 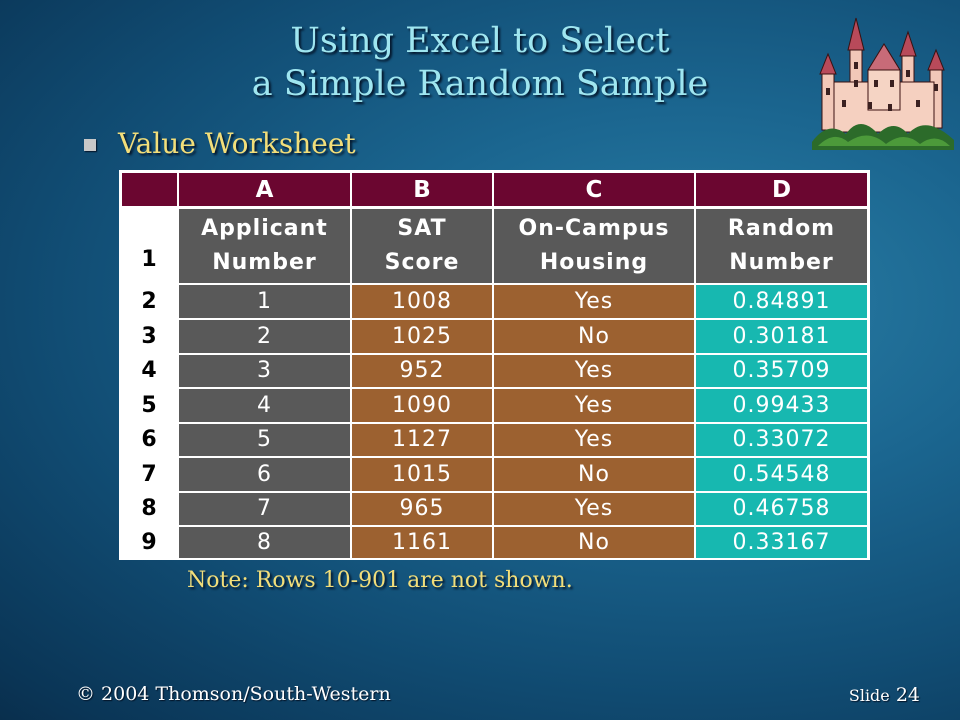 What do you see at coordinates (422, 336) in the screenshot?
I see `table-cell: 1025` at bounding box center [422, 336].